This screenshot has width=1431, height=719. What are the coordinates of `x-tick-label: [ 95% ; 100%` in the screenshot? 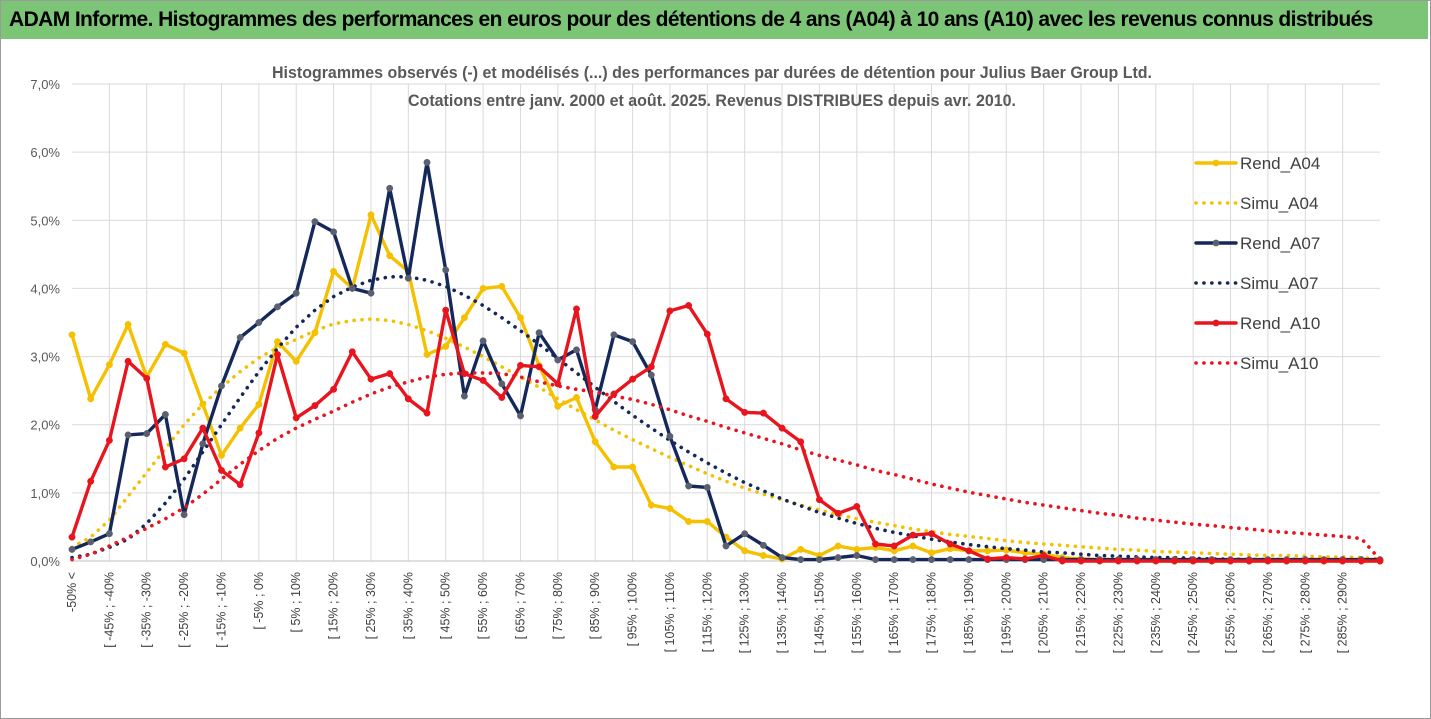 It's located at (633, 609).